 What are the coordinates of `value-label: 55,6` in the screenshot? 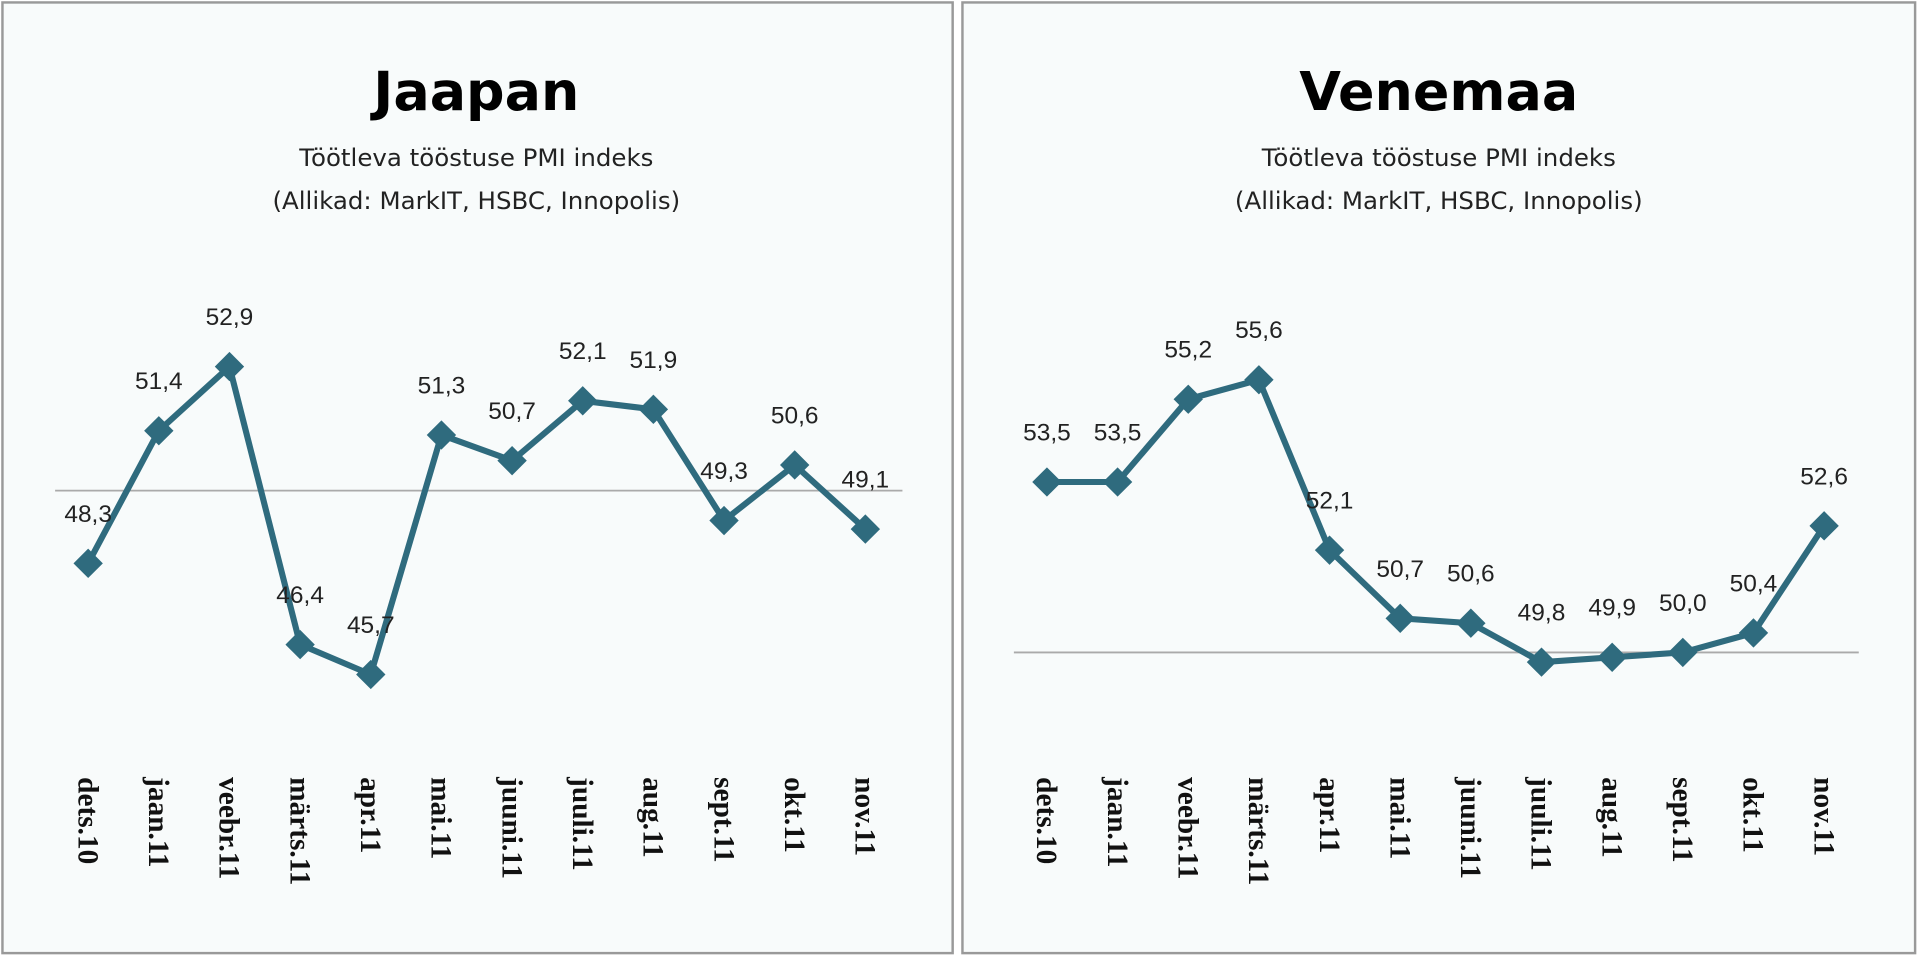 It's located at (1259, 330).